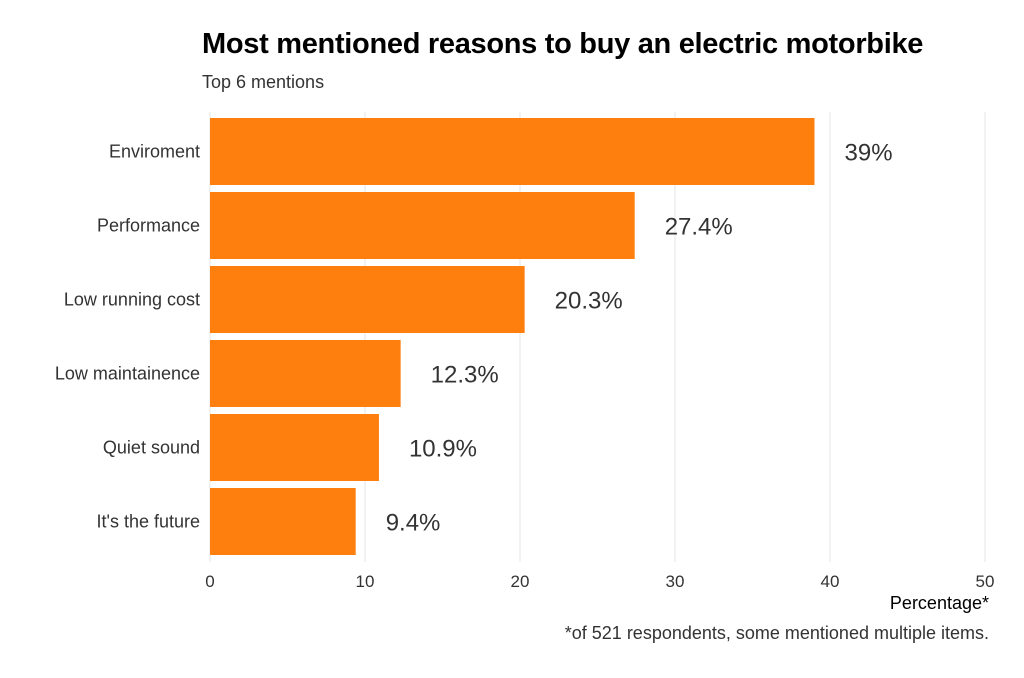  Describe the element at coordinates (148, 226) in the screenshot. I see `category-label-1: Performance` at that location.